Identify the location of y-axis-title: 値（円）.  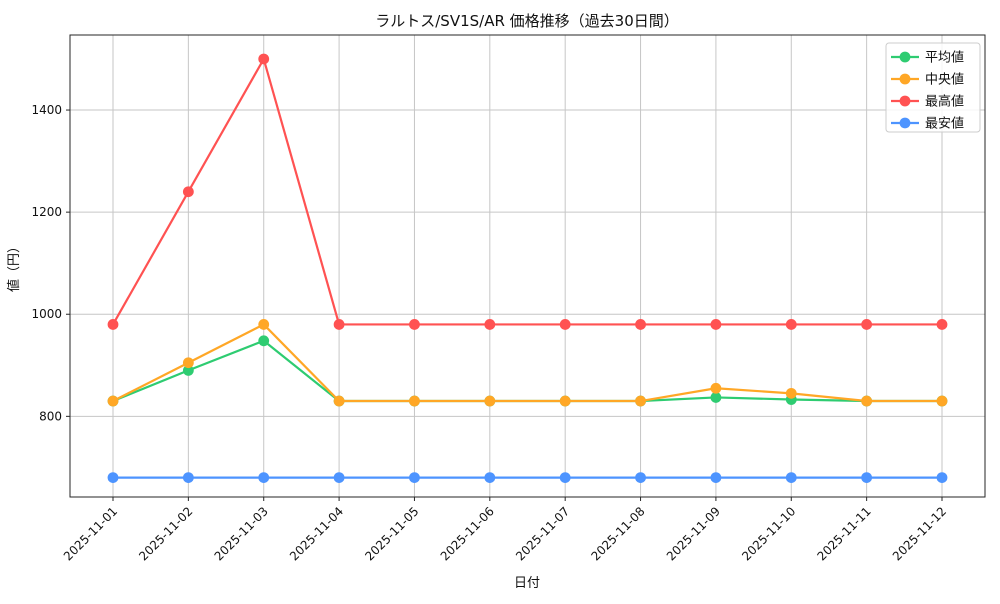
(14, 266).